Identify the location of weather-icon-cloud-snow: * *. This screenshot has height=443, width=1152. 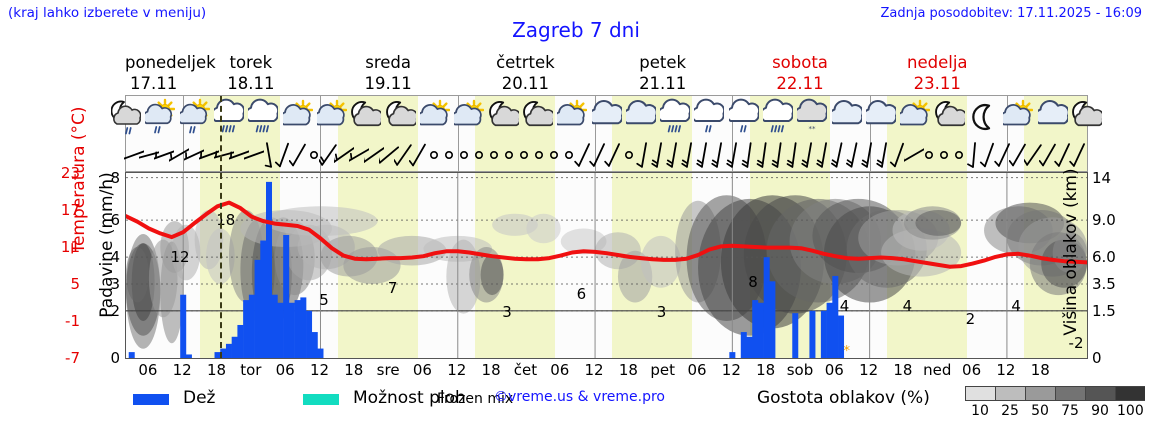
(811, 119).